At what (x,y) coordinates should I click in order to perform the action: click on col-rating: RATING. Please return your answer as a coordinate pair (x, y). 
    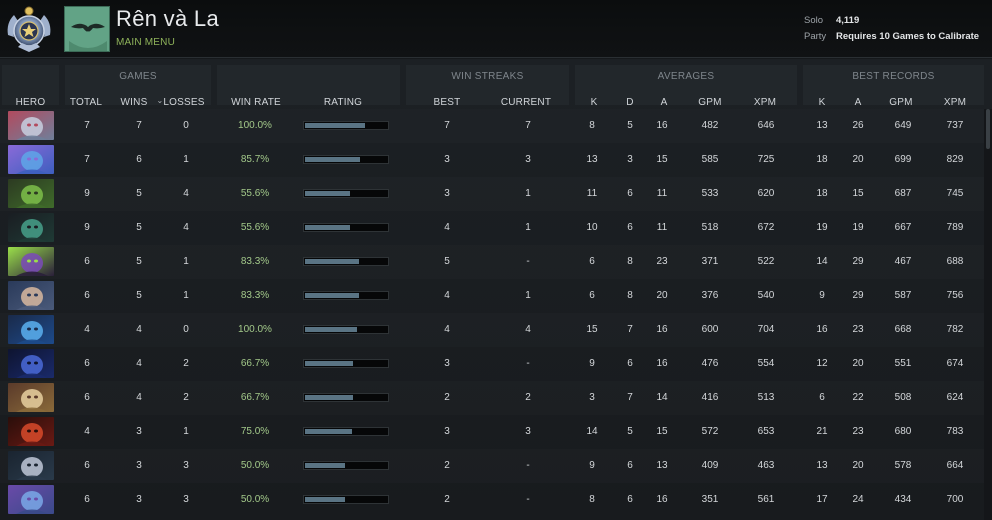
    Looking at the image, I should click on (343, 102).